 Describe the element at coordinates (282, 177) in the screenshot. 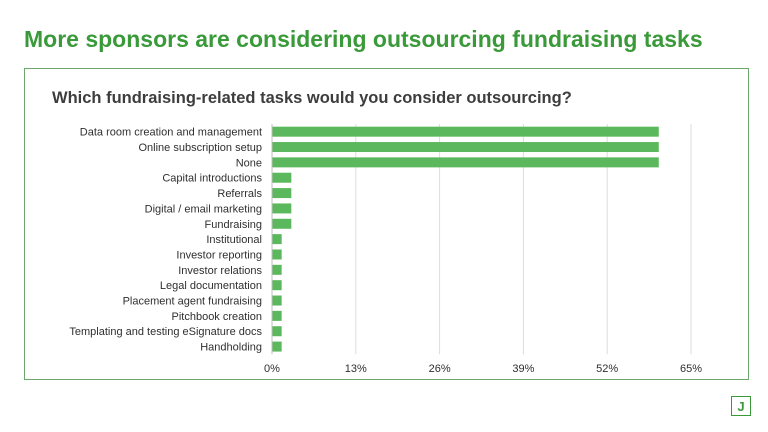

I see `bar-capital-introductions` at that location.